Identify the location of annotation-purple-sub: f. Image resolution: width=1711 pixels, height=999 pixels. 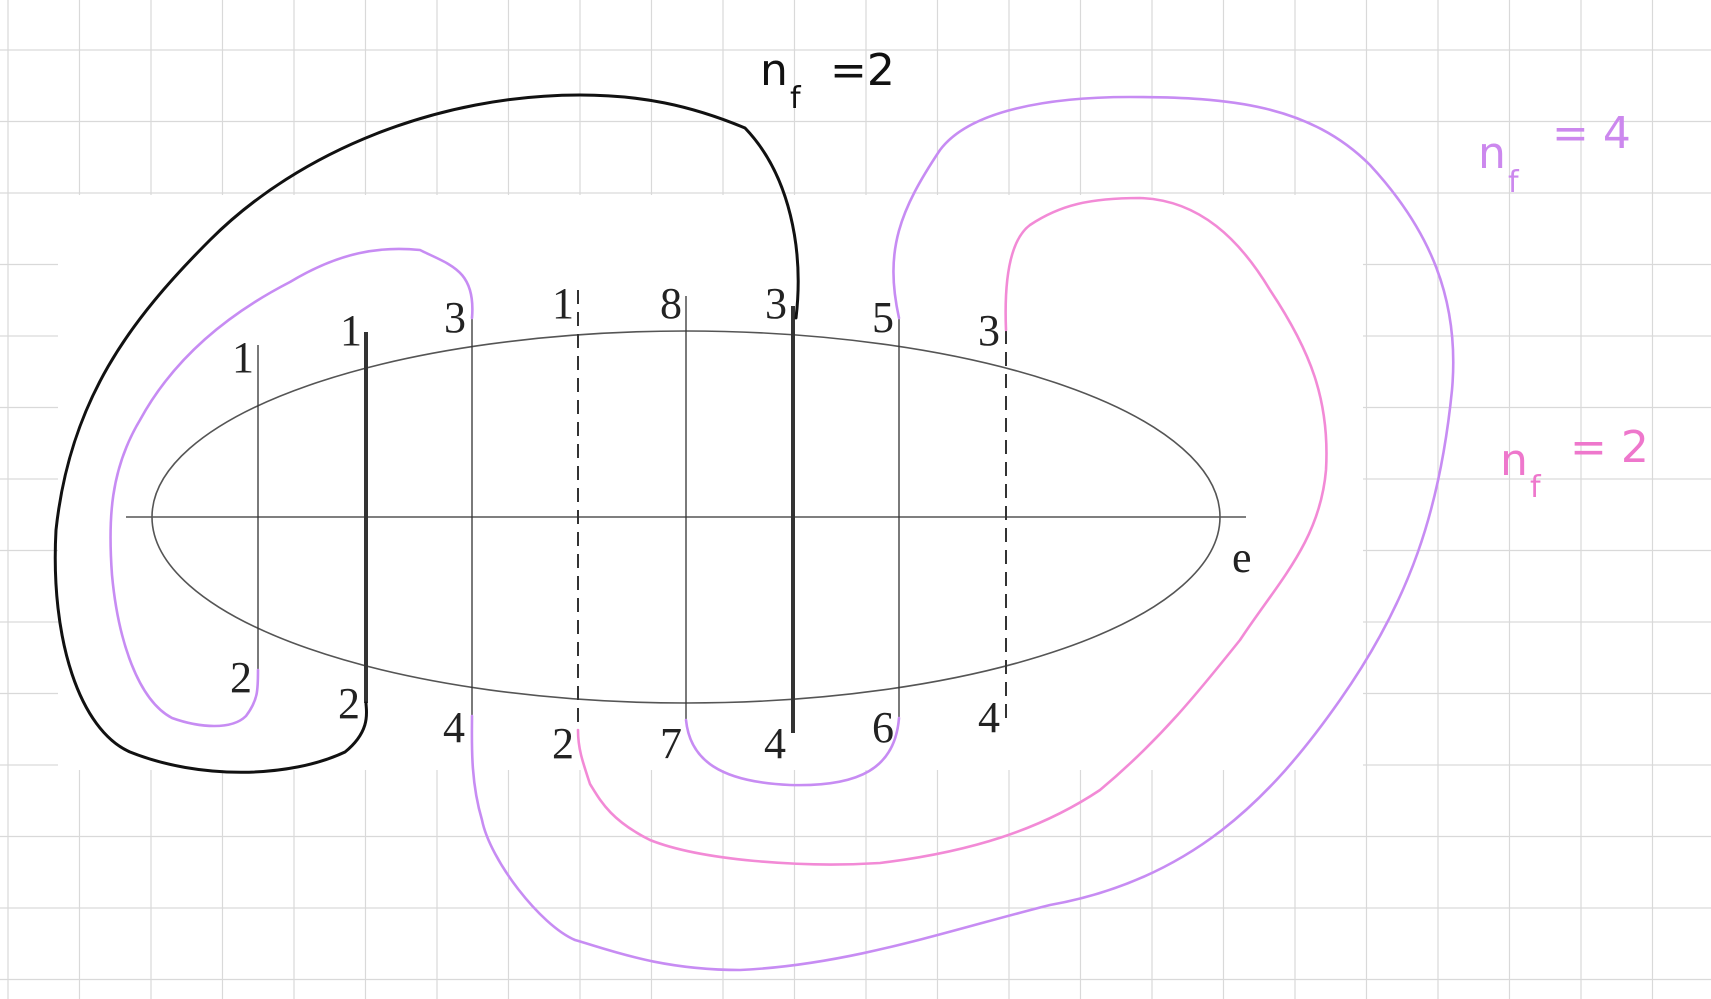
(1514, 182).